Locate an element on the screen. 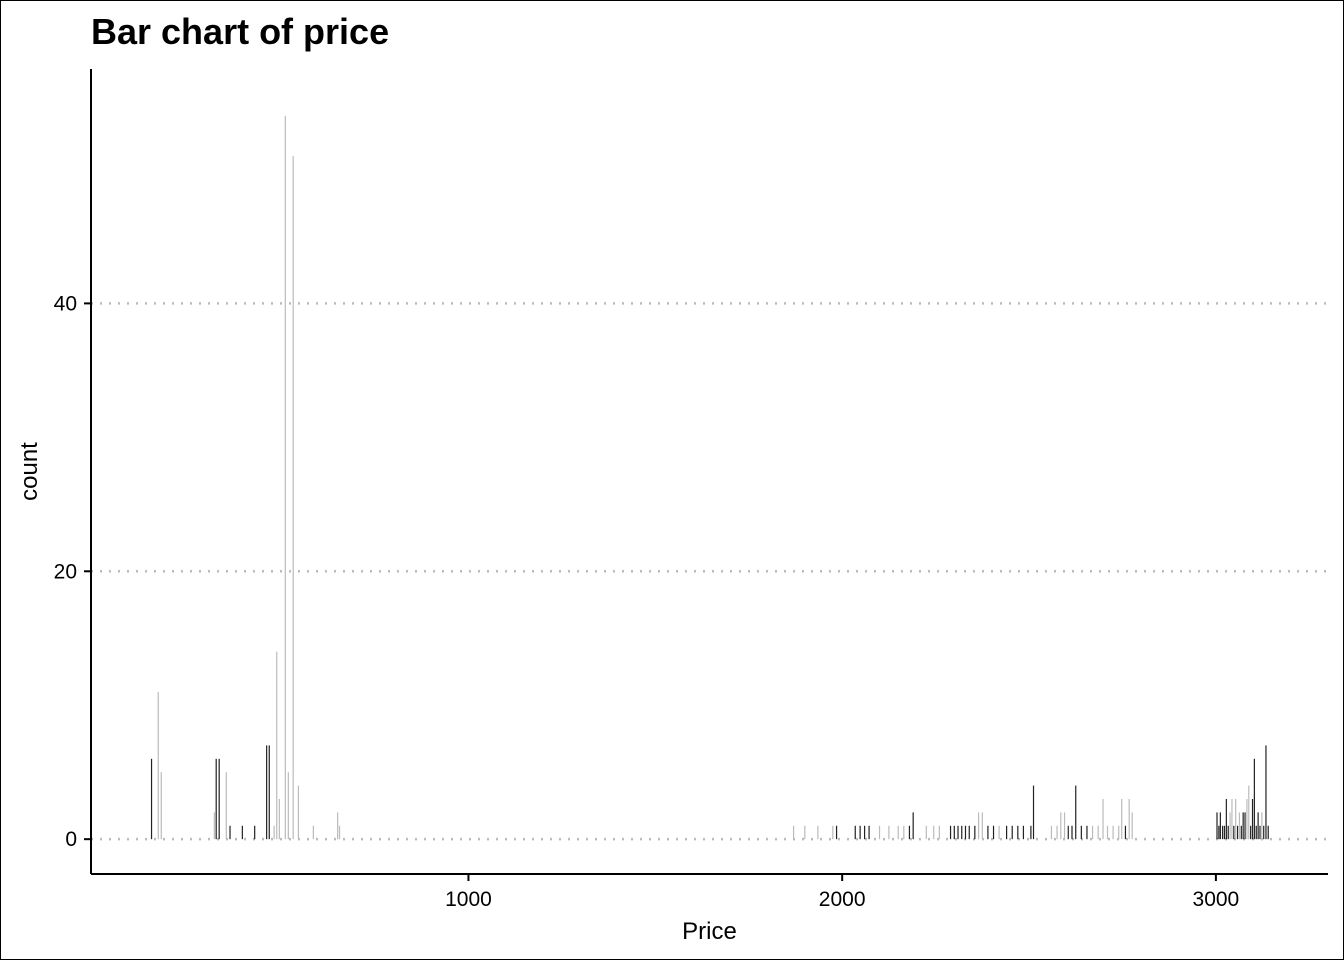  x-tick-label: 1000 is located at coordinates (468, 899).